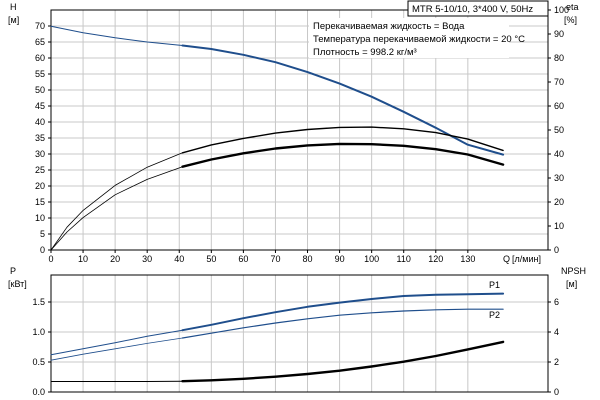 The height and width of the screenshot is (400, 600). Describe the element at coordinates (13, 20) in the screenshot. I see `head-axis-unit: [м]` at that location.